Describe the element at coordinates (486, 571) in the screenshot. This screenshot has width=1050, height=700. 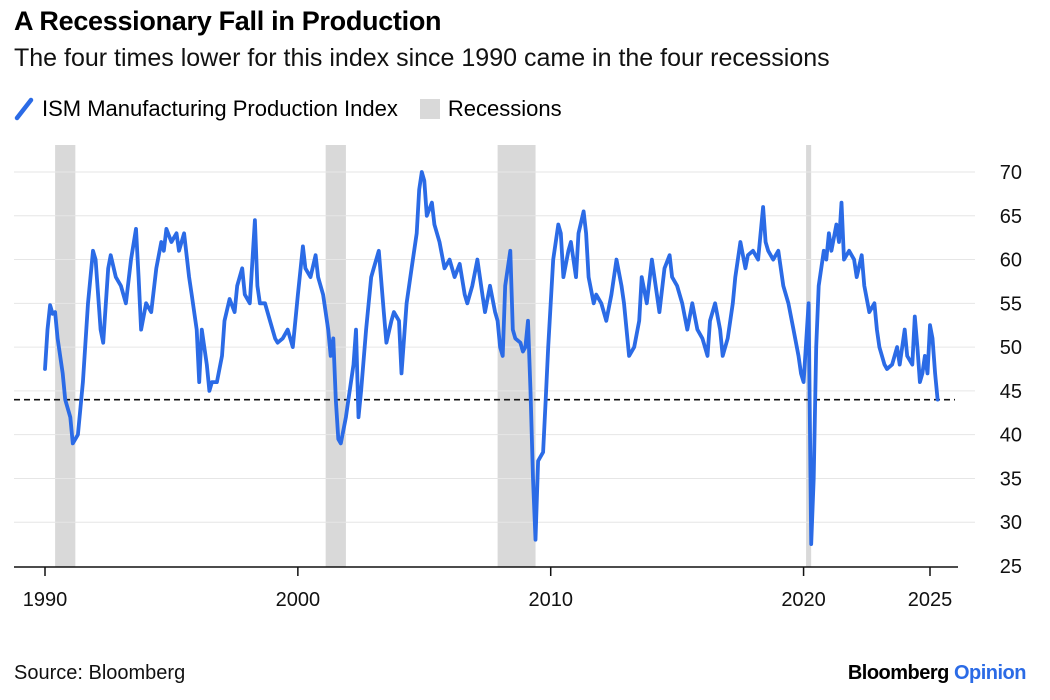
I see `x-axis` at that location.